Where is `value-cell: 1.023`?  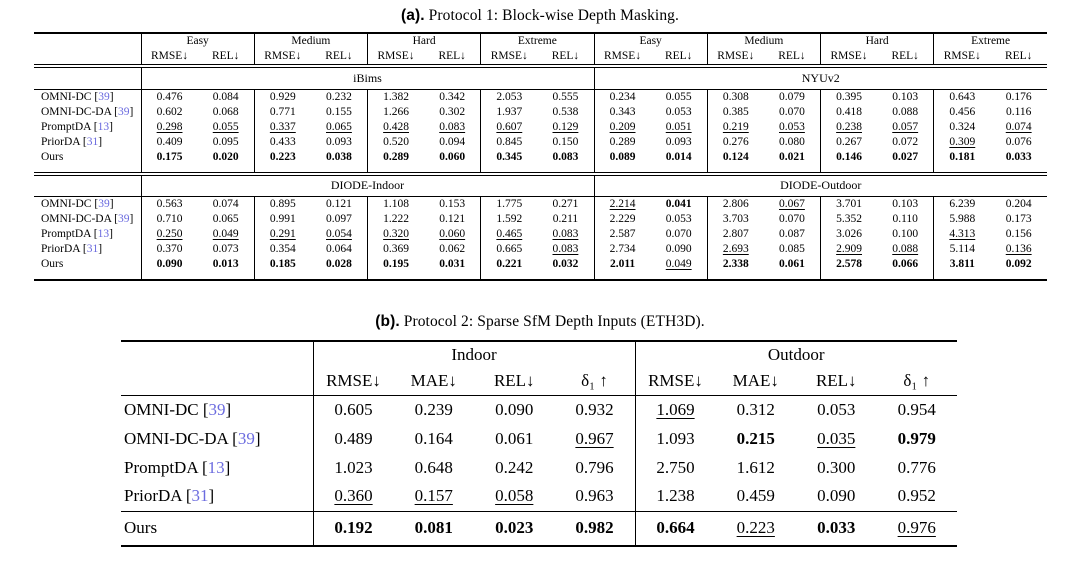
value-cell: 1.023 is located at coordinates (353, 467).